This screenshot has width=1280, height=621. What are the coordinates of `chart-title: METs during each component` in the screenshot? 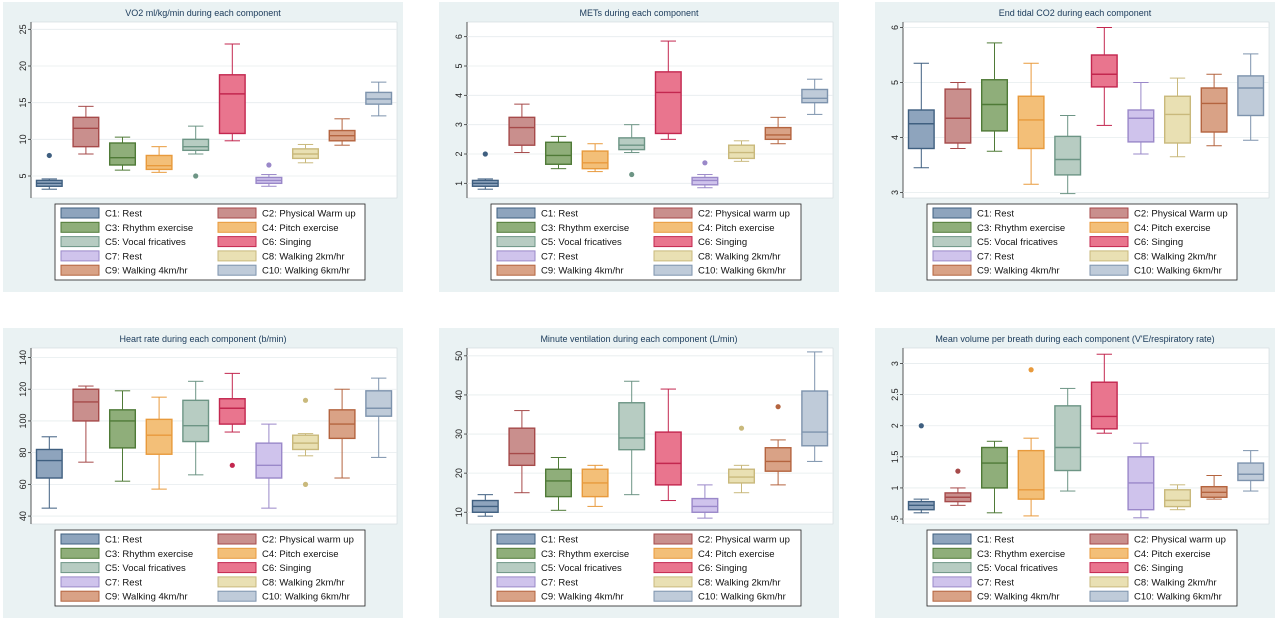 It's located at (639, 13).